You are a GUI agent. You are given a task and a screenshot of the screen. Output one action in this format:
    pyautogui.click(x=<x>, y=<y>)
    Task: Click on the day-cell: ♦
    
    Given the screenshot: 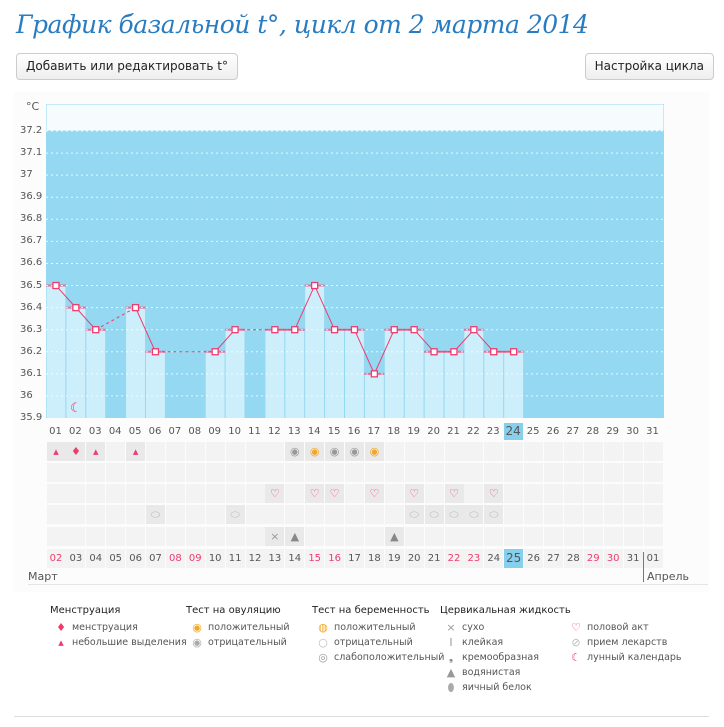 What is the action you would take?
    pyautogui.click(x=76, y=451)
    